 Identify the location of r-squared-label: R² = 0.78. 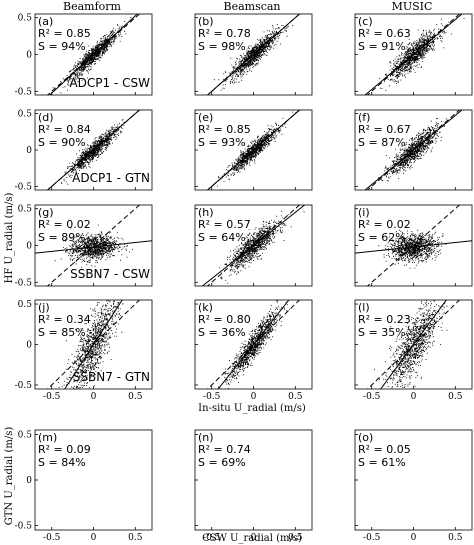
(224, 33).